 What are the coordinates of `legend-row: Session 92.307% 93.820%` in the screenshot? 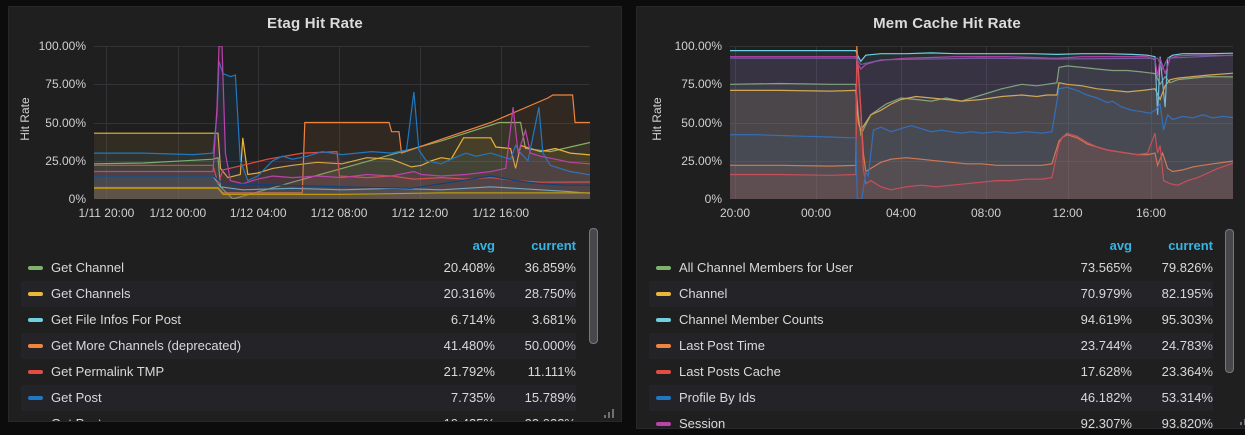 It's located at (931, 420).